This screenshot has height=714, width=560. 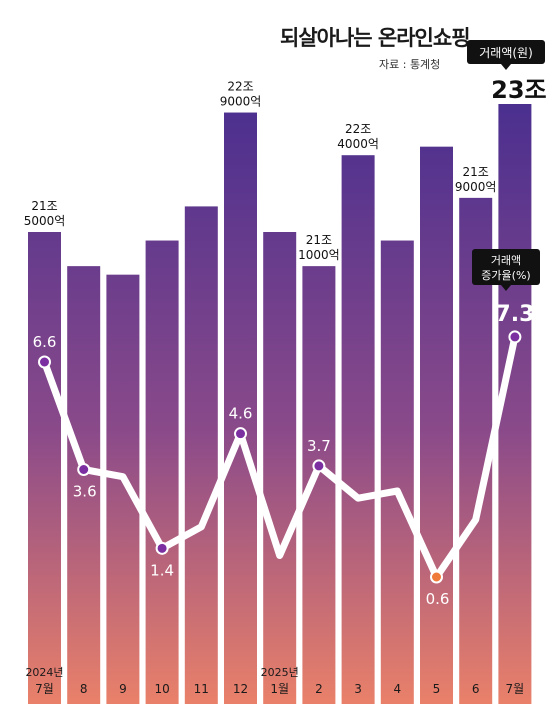 I want to click on x-tick-label: 8, so click(x=84, y=689).